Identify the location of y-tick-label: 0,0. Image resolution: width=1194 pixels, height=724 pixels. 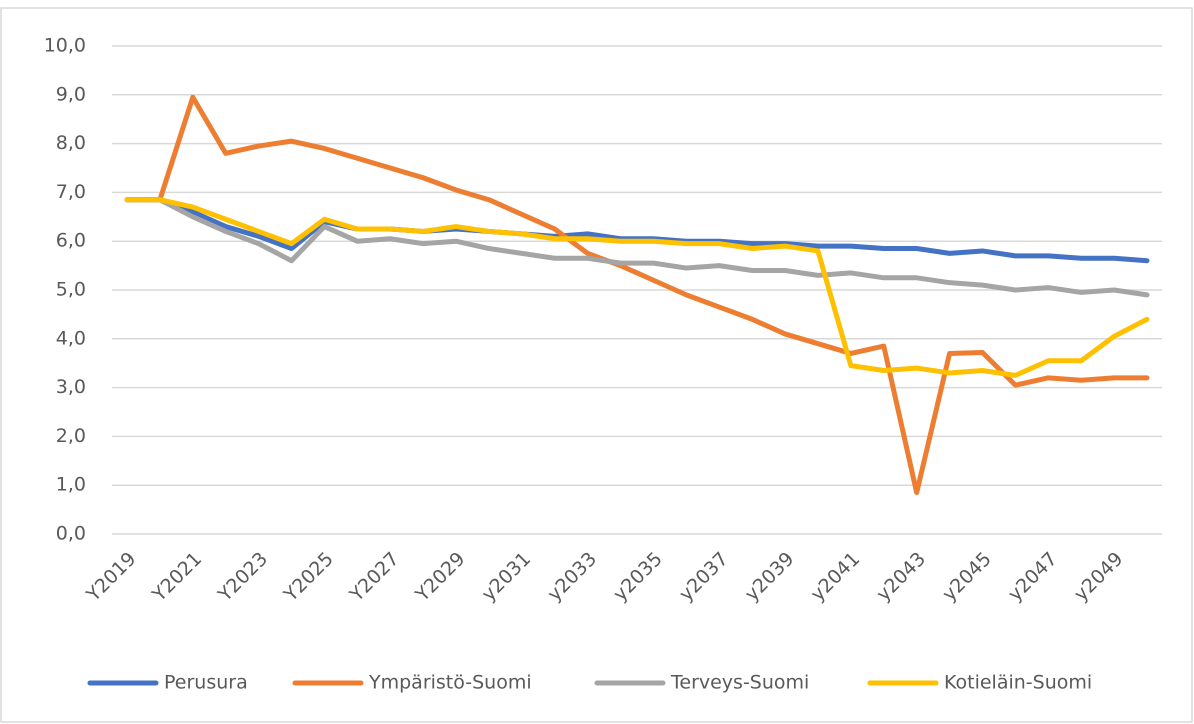
(71, 534).